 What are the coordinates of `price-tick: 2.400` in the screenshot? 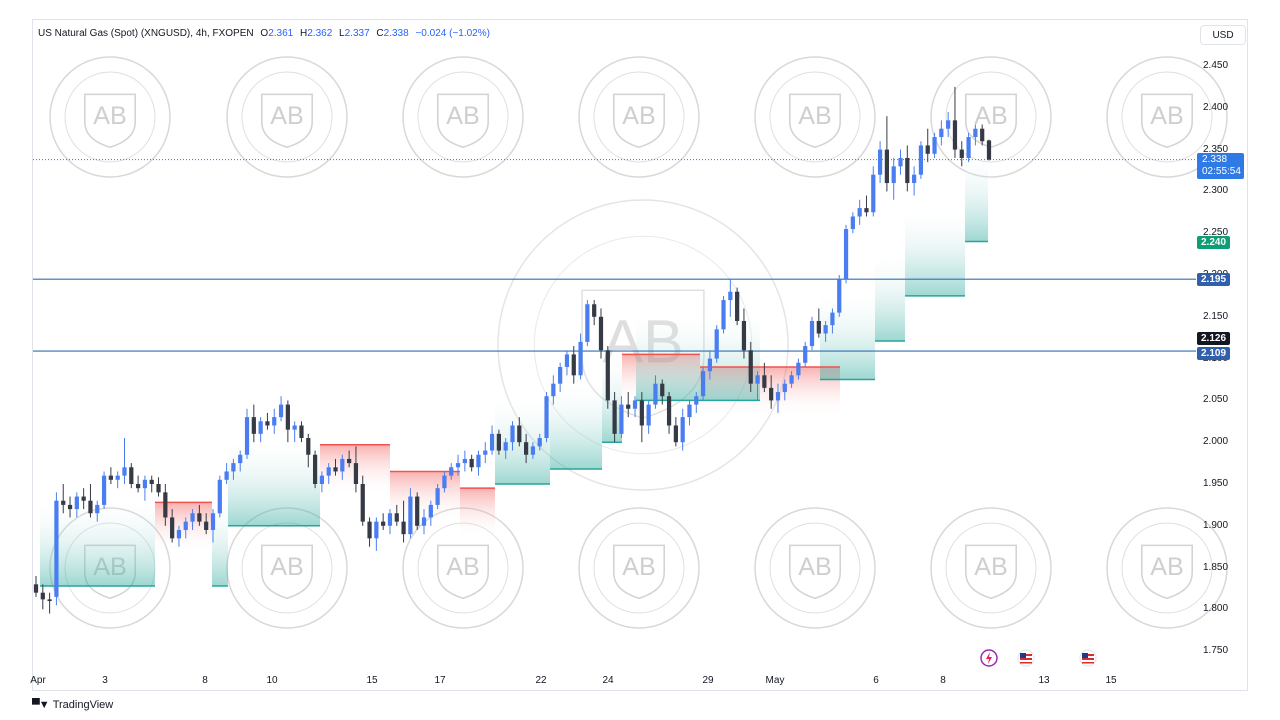 It's located at (1216, 107).